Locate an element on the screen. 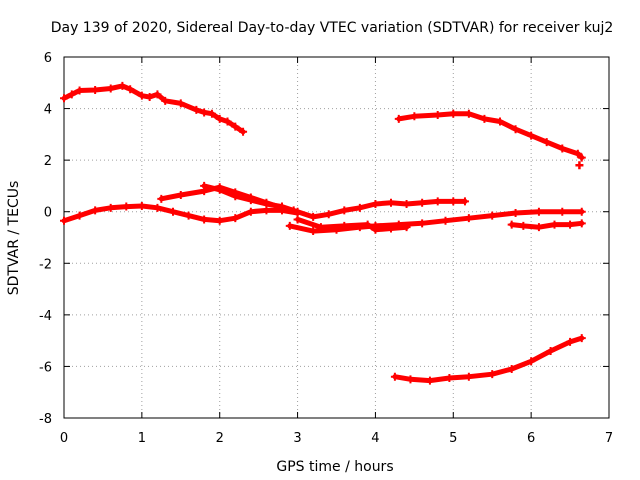 This screenshot has width=640, height=480. x-tick-label: 1 is located at coordinates (142, 438).